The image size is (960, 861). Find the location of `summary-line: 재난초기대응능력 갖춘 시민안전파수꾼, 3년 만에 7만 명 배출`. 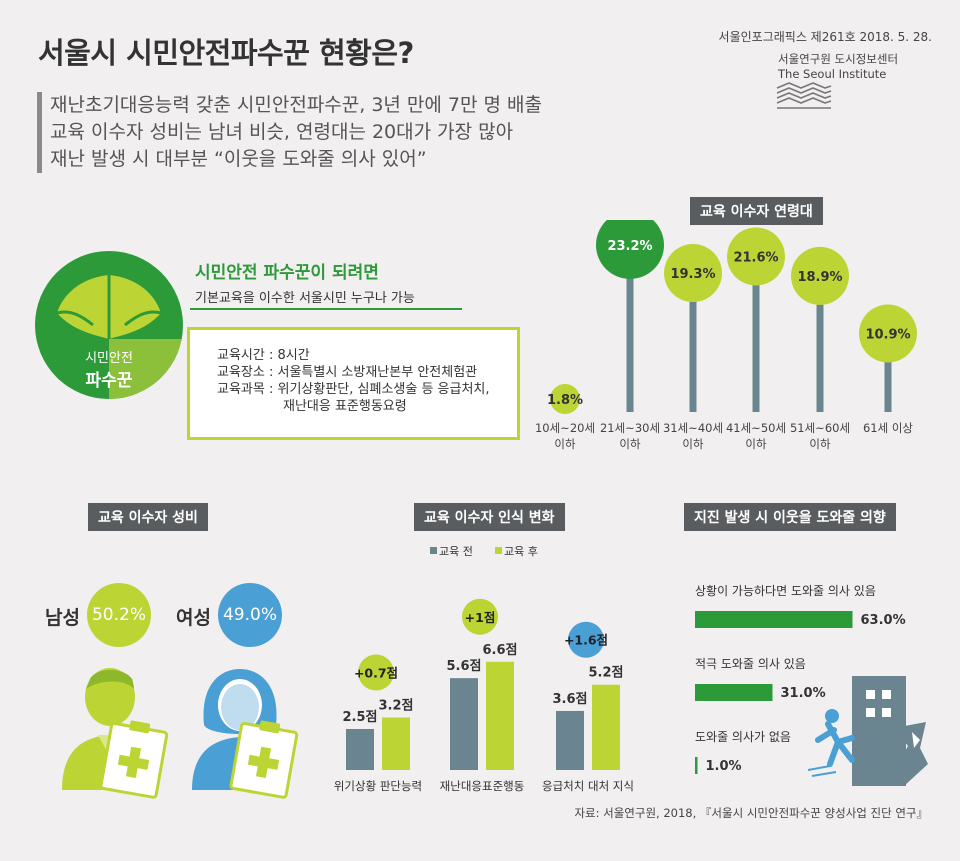

summary-line: 재난초기대응능력 갖춘 시민안전파수꾼, 3년 만에 7만 명 배출 is located at coordinates (296, 105).